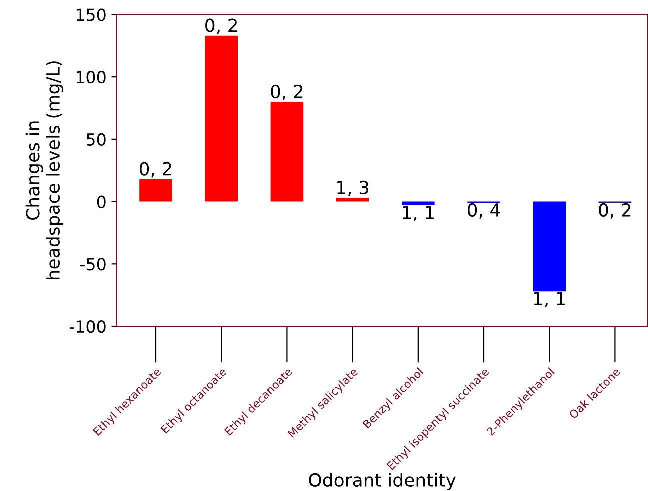 This screenshot has width=648, height=491. What do you see at coordinates (88, 327) in the screenshot?
I see `y-tick-label: -100` at bounding box center [88, 327].